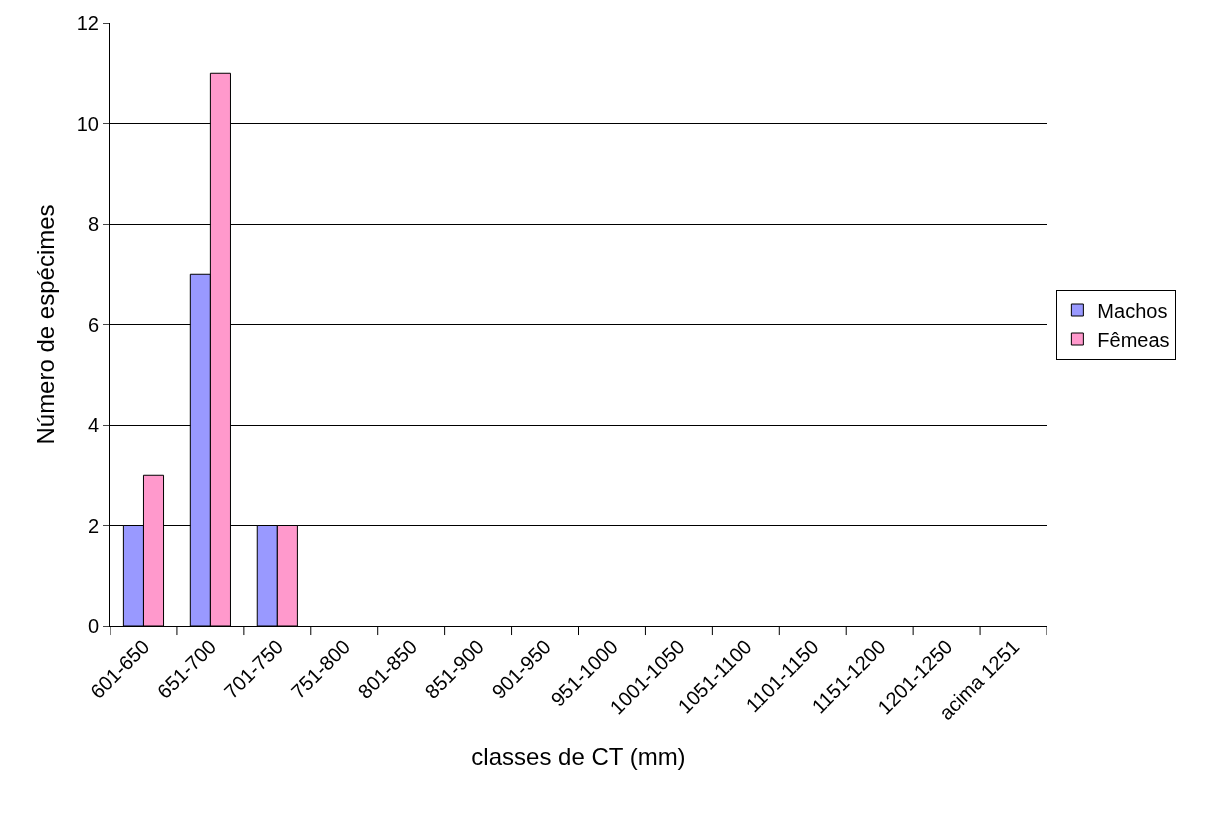 The height and width of the screenshot is (816, 1227). I want to click on y-tick-label: 4, so click(93, 425).